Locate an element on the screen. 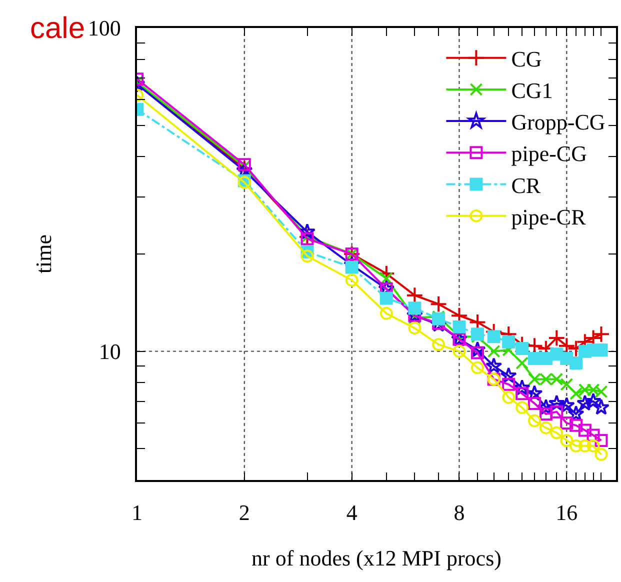  y-tick-label: 10 is located at coordinates (109, 351).